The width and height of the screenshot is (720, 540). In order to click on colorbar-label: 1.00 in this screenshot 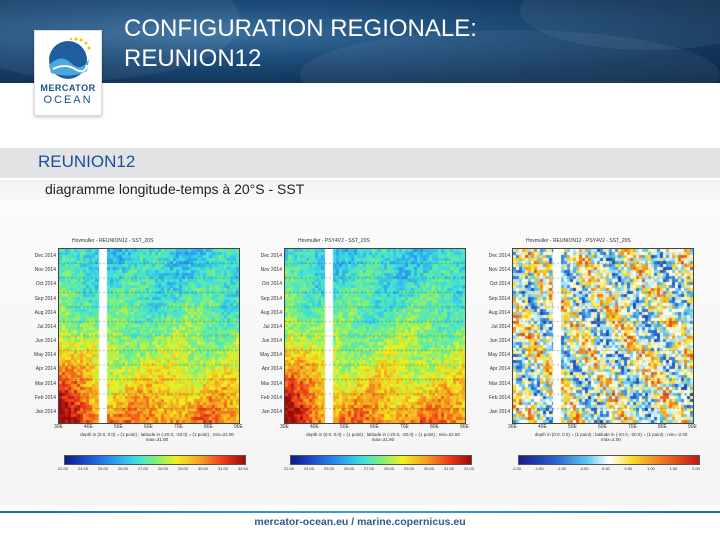, I will do `click(651, 468)`.